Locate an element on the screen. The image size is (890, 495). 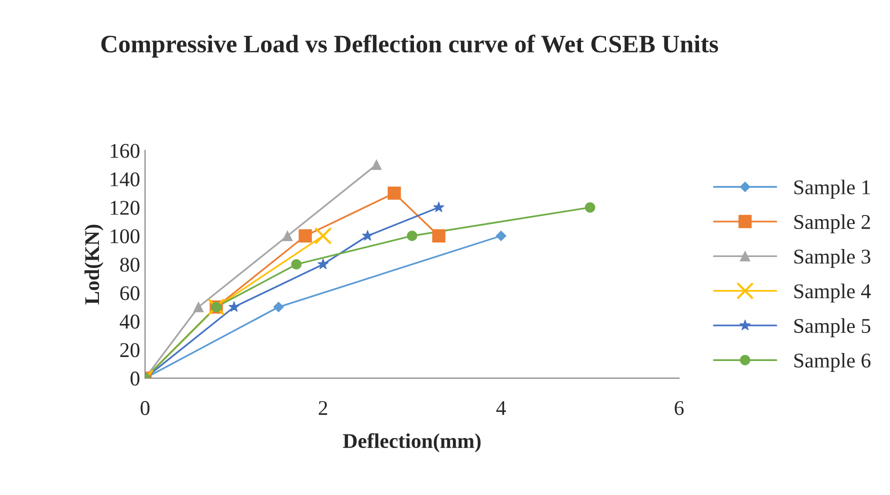
x-axis-title: Deflection(mm) is located at coordinates (412, 442).